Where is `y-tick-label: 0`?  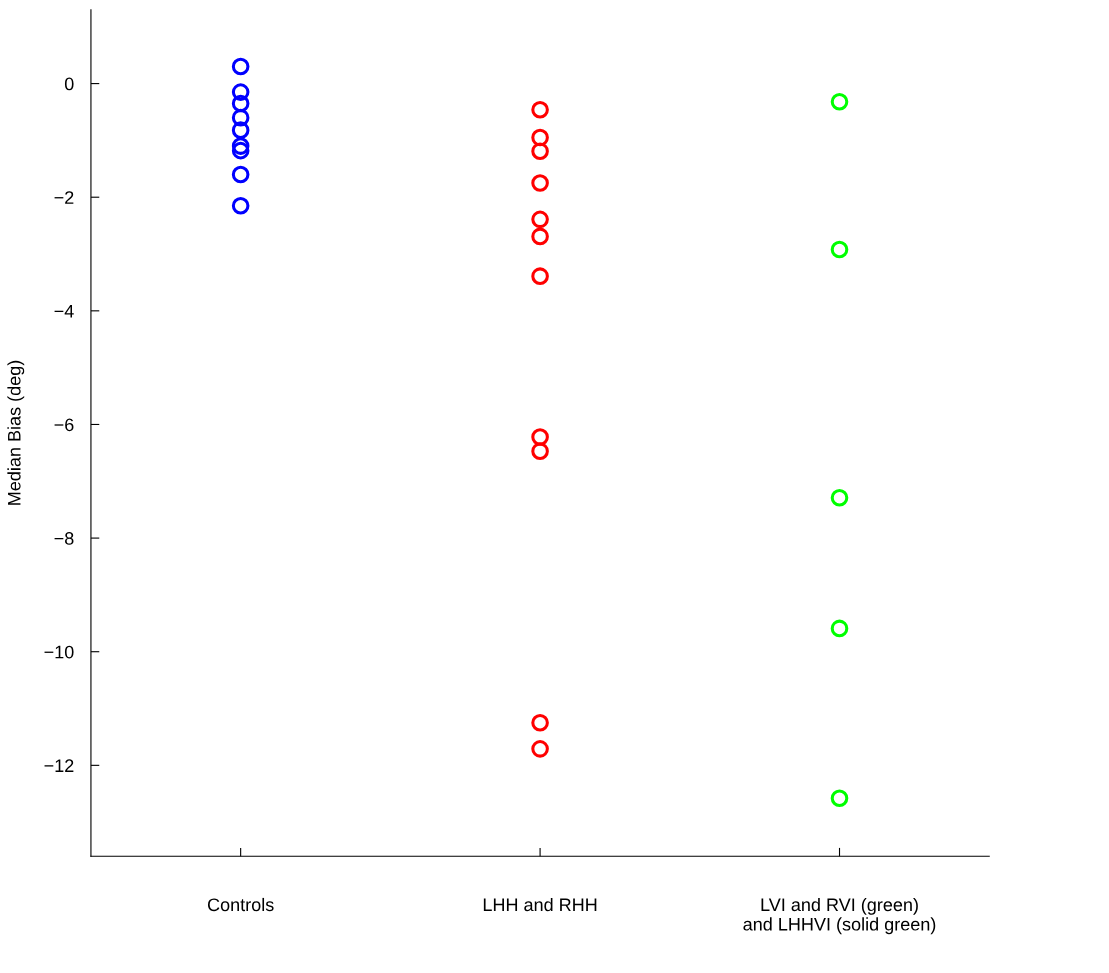 y-tick-label: 0 is located at coordinates (69, 84).